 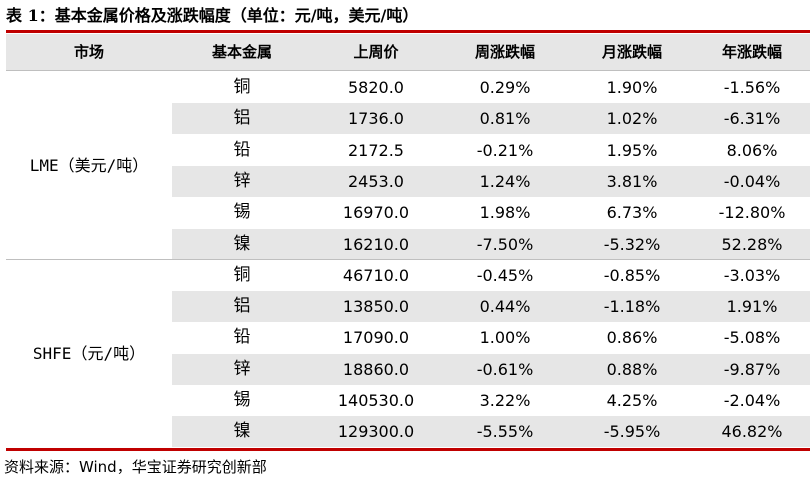 I want to click on header-market: 市场, so click(x=88, y=52).